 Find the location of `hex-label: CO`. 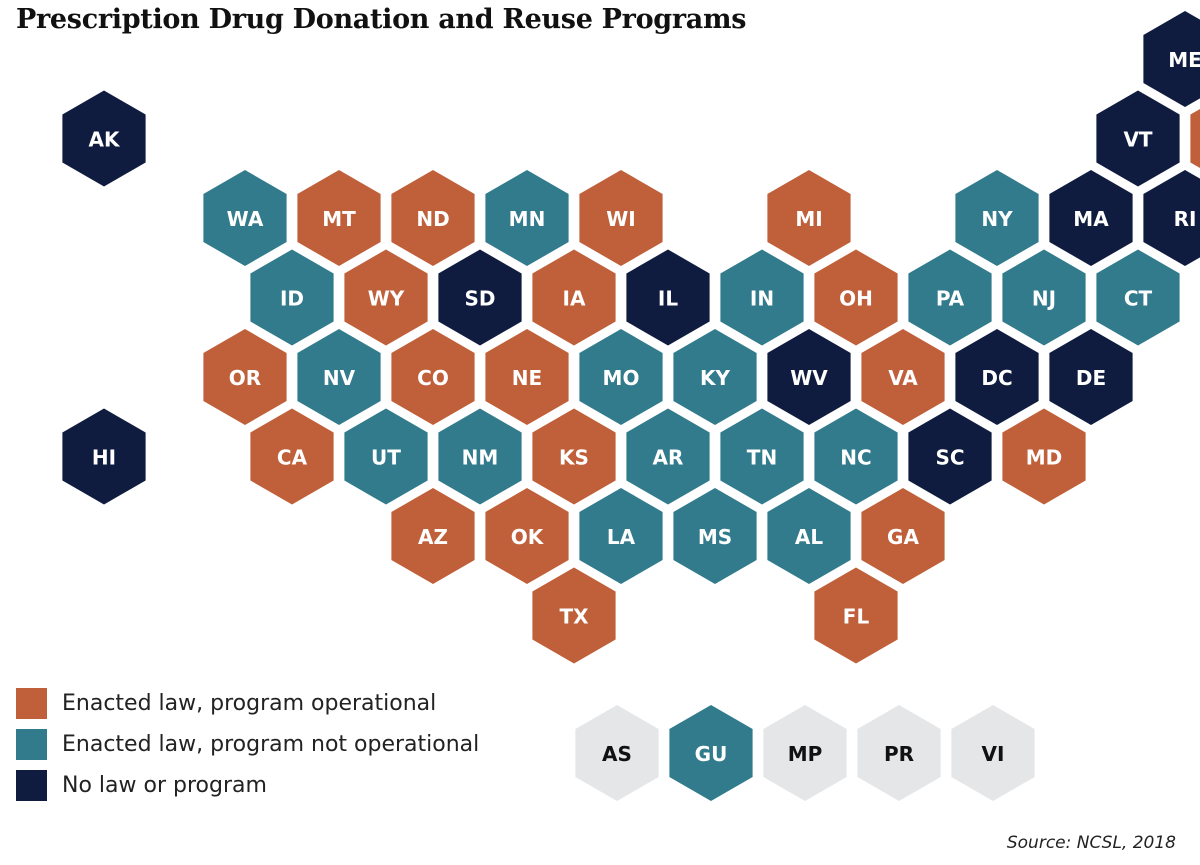

hex-label: CO is located at coordinates (433, 378).